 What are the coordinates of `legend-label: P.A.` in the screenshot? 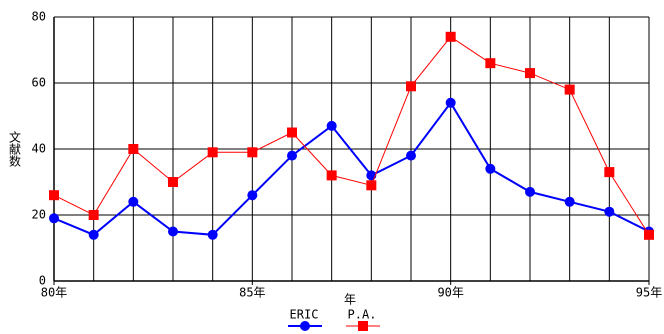 It's located at (362, 315).